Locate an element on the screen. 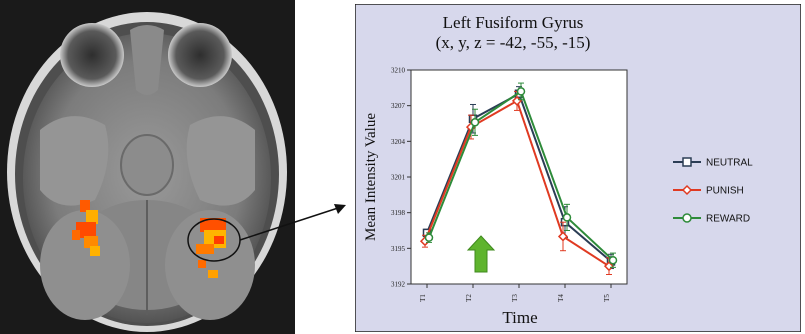  connector-arrow is located at coordinates (292, 222).